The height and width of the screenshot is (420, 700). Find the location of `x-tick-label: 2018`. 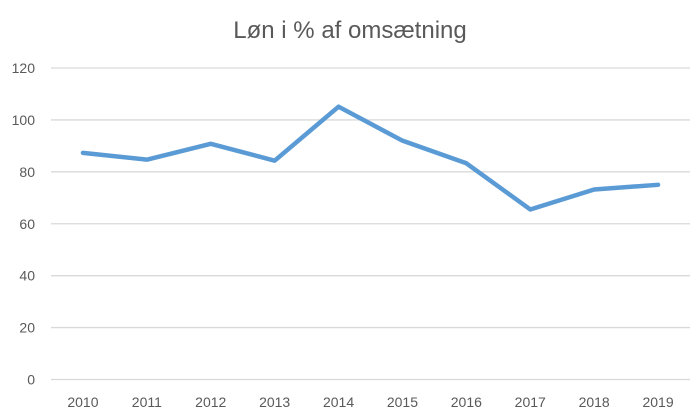

x-tick-label: 2018 is located at coordinates (594, 402).